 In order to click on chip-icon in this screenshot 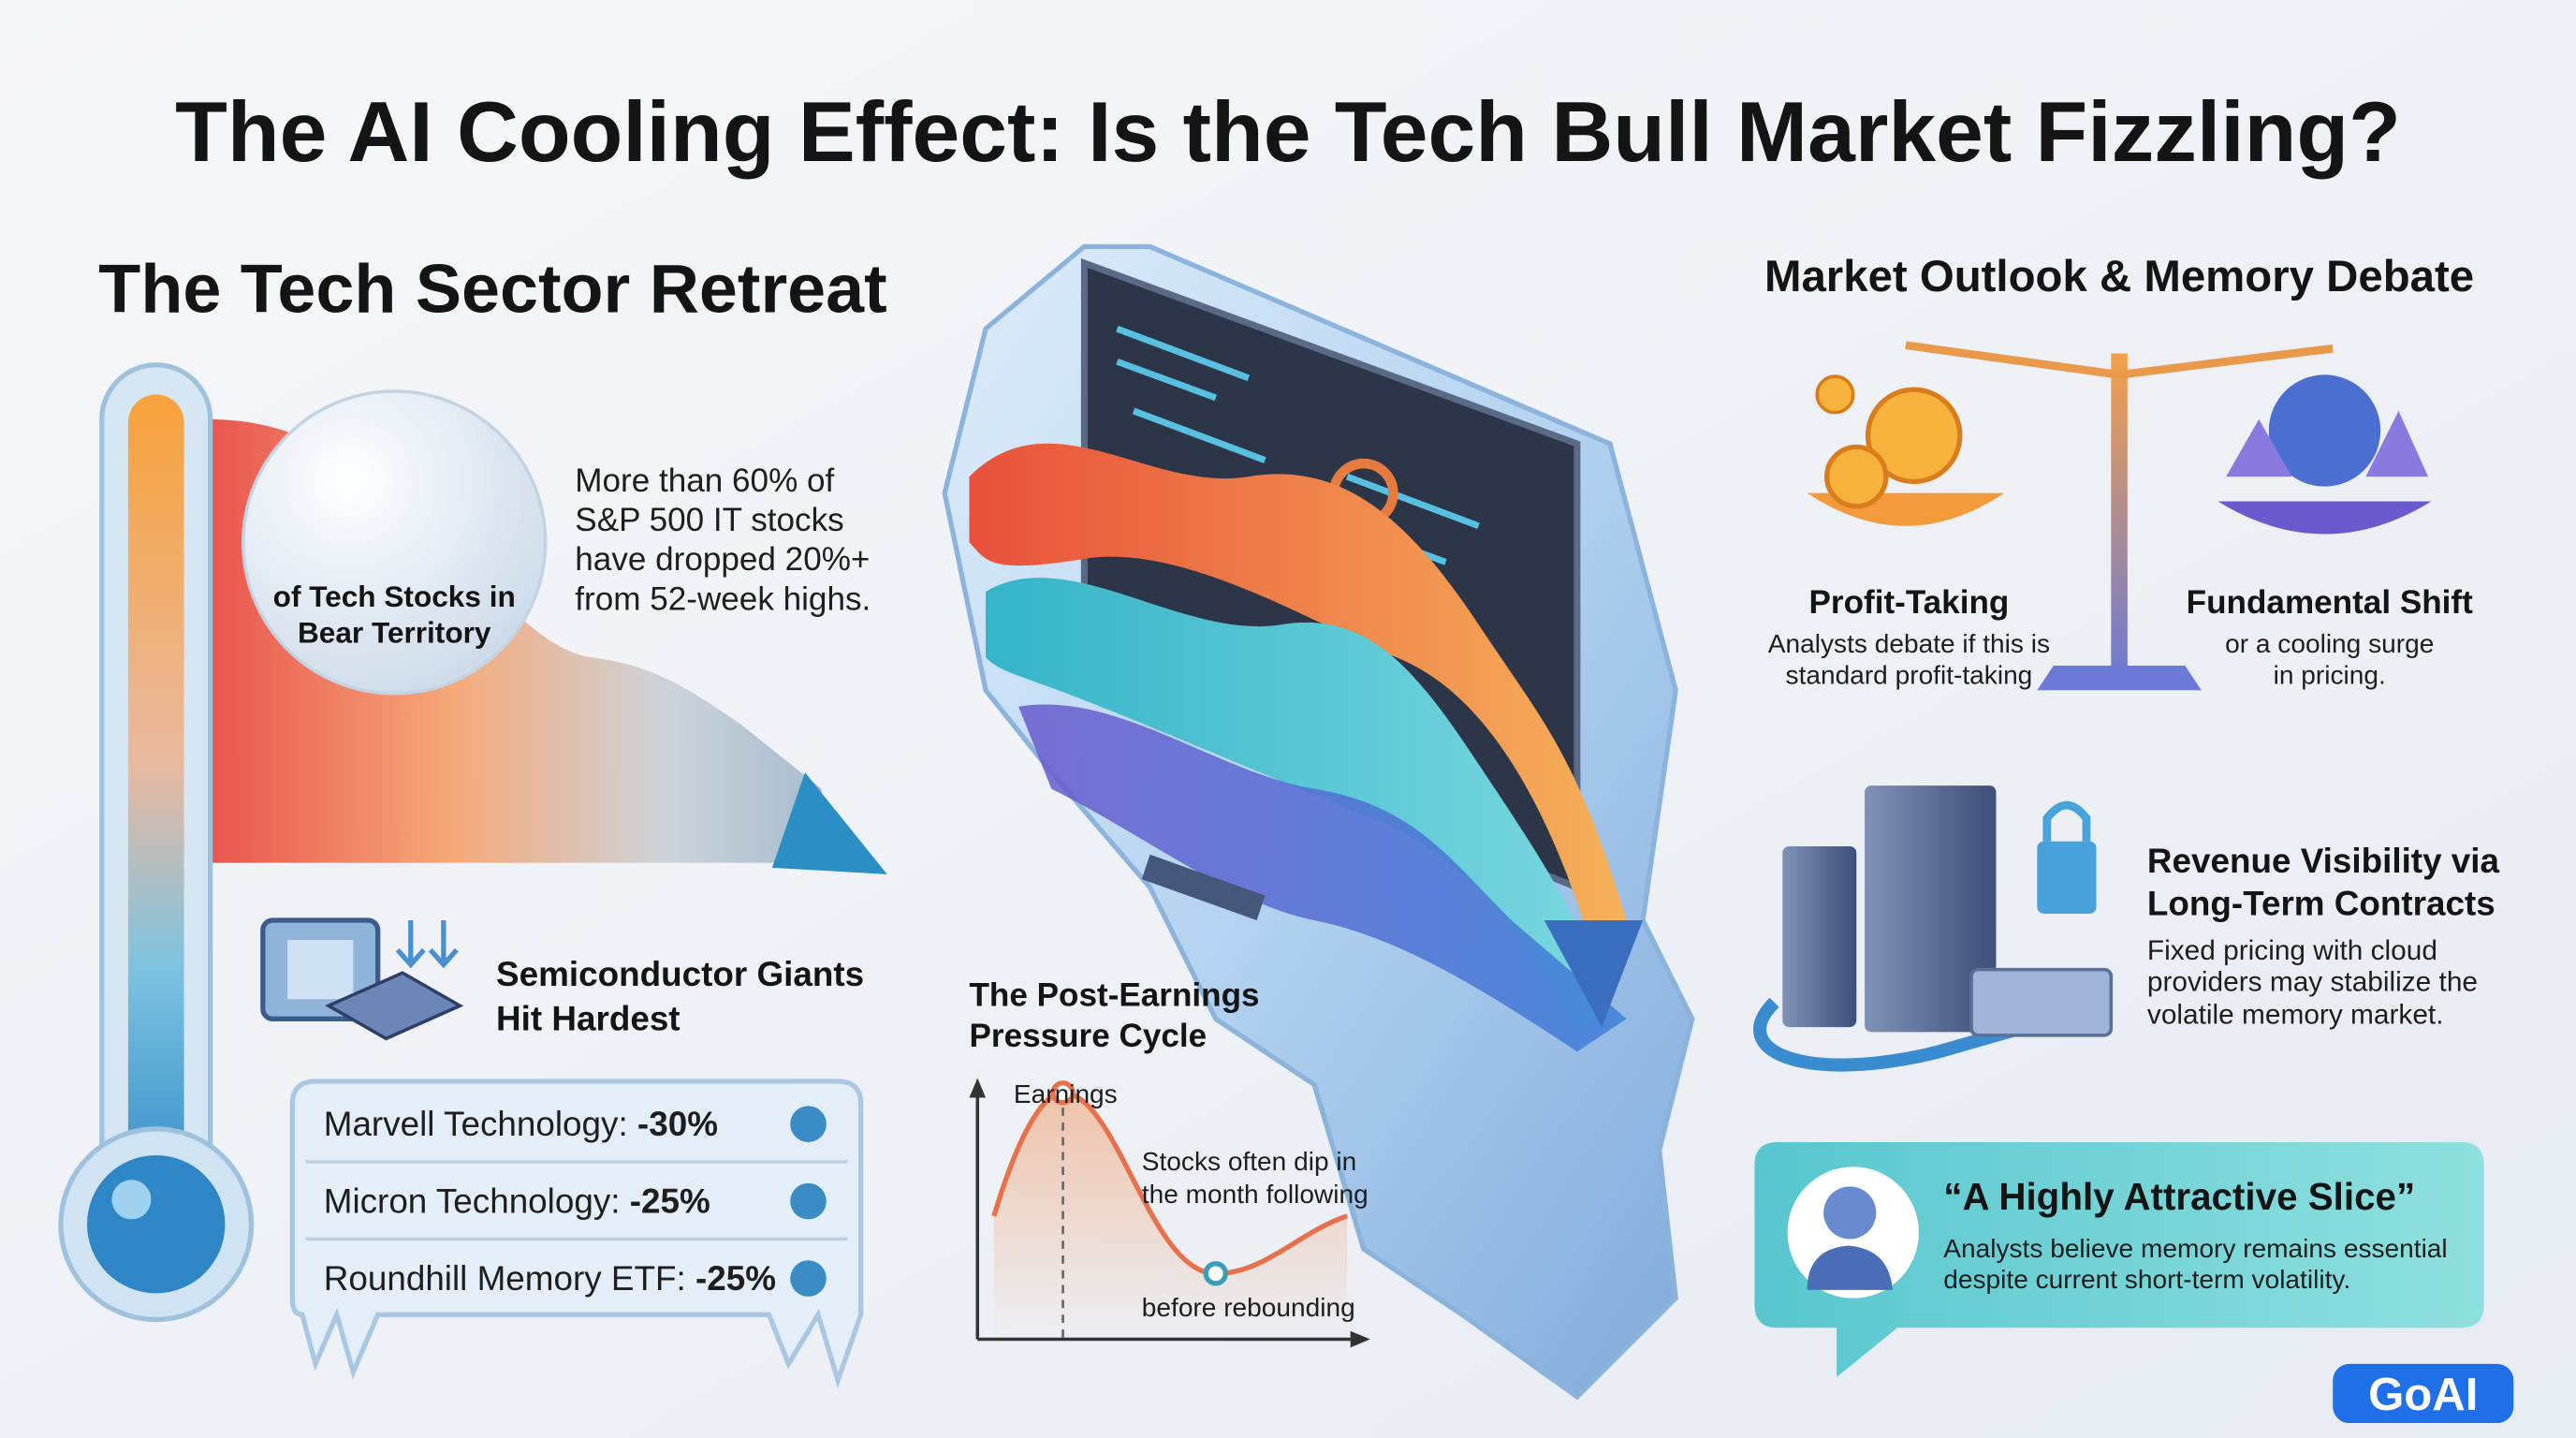, I will do `click(362, 979)`.